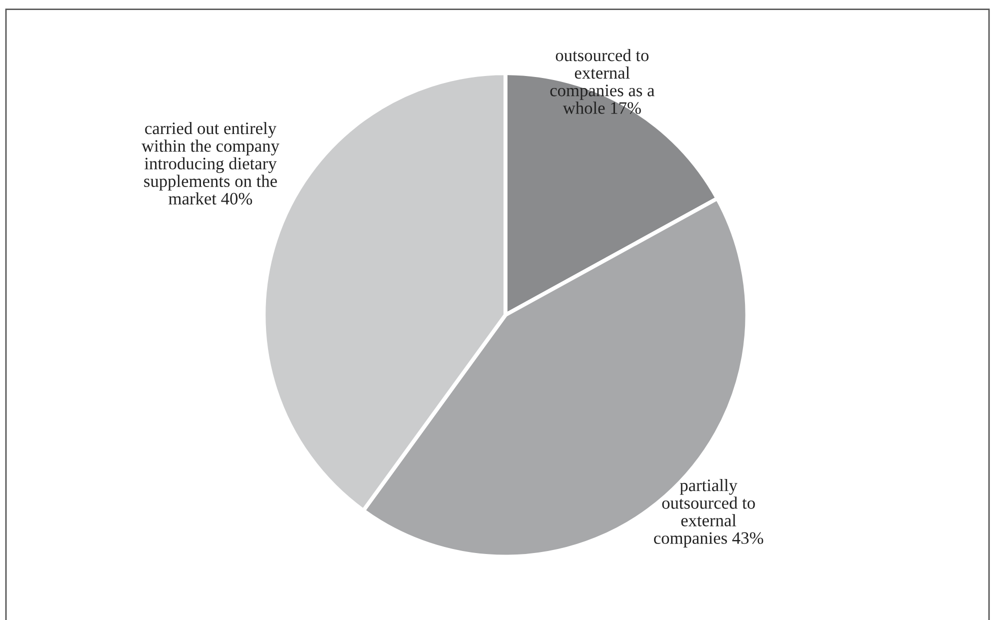 The height and width of the screenshot is (620, 995). What do you see at coordinates (211, 163) in the screenshot?
I see `slice-label: carried out entirely within the company introducing dietary supplements on the market 40%` at bounding box center [211, 163].